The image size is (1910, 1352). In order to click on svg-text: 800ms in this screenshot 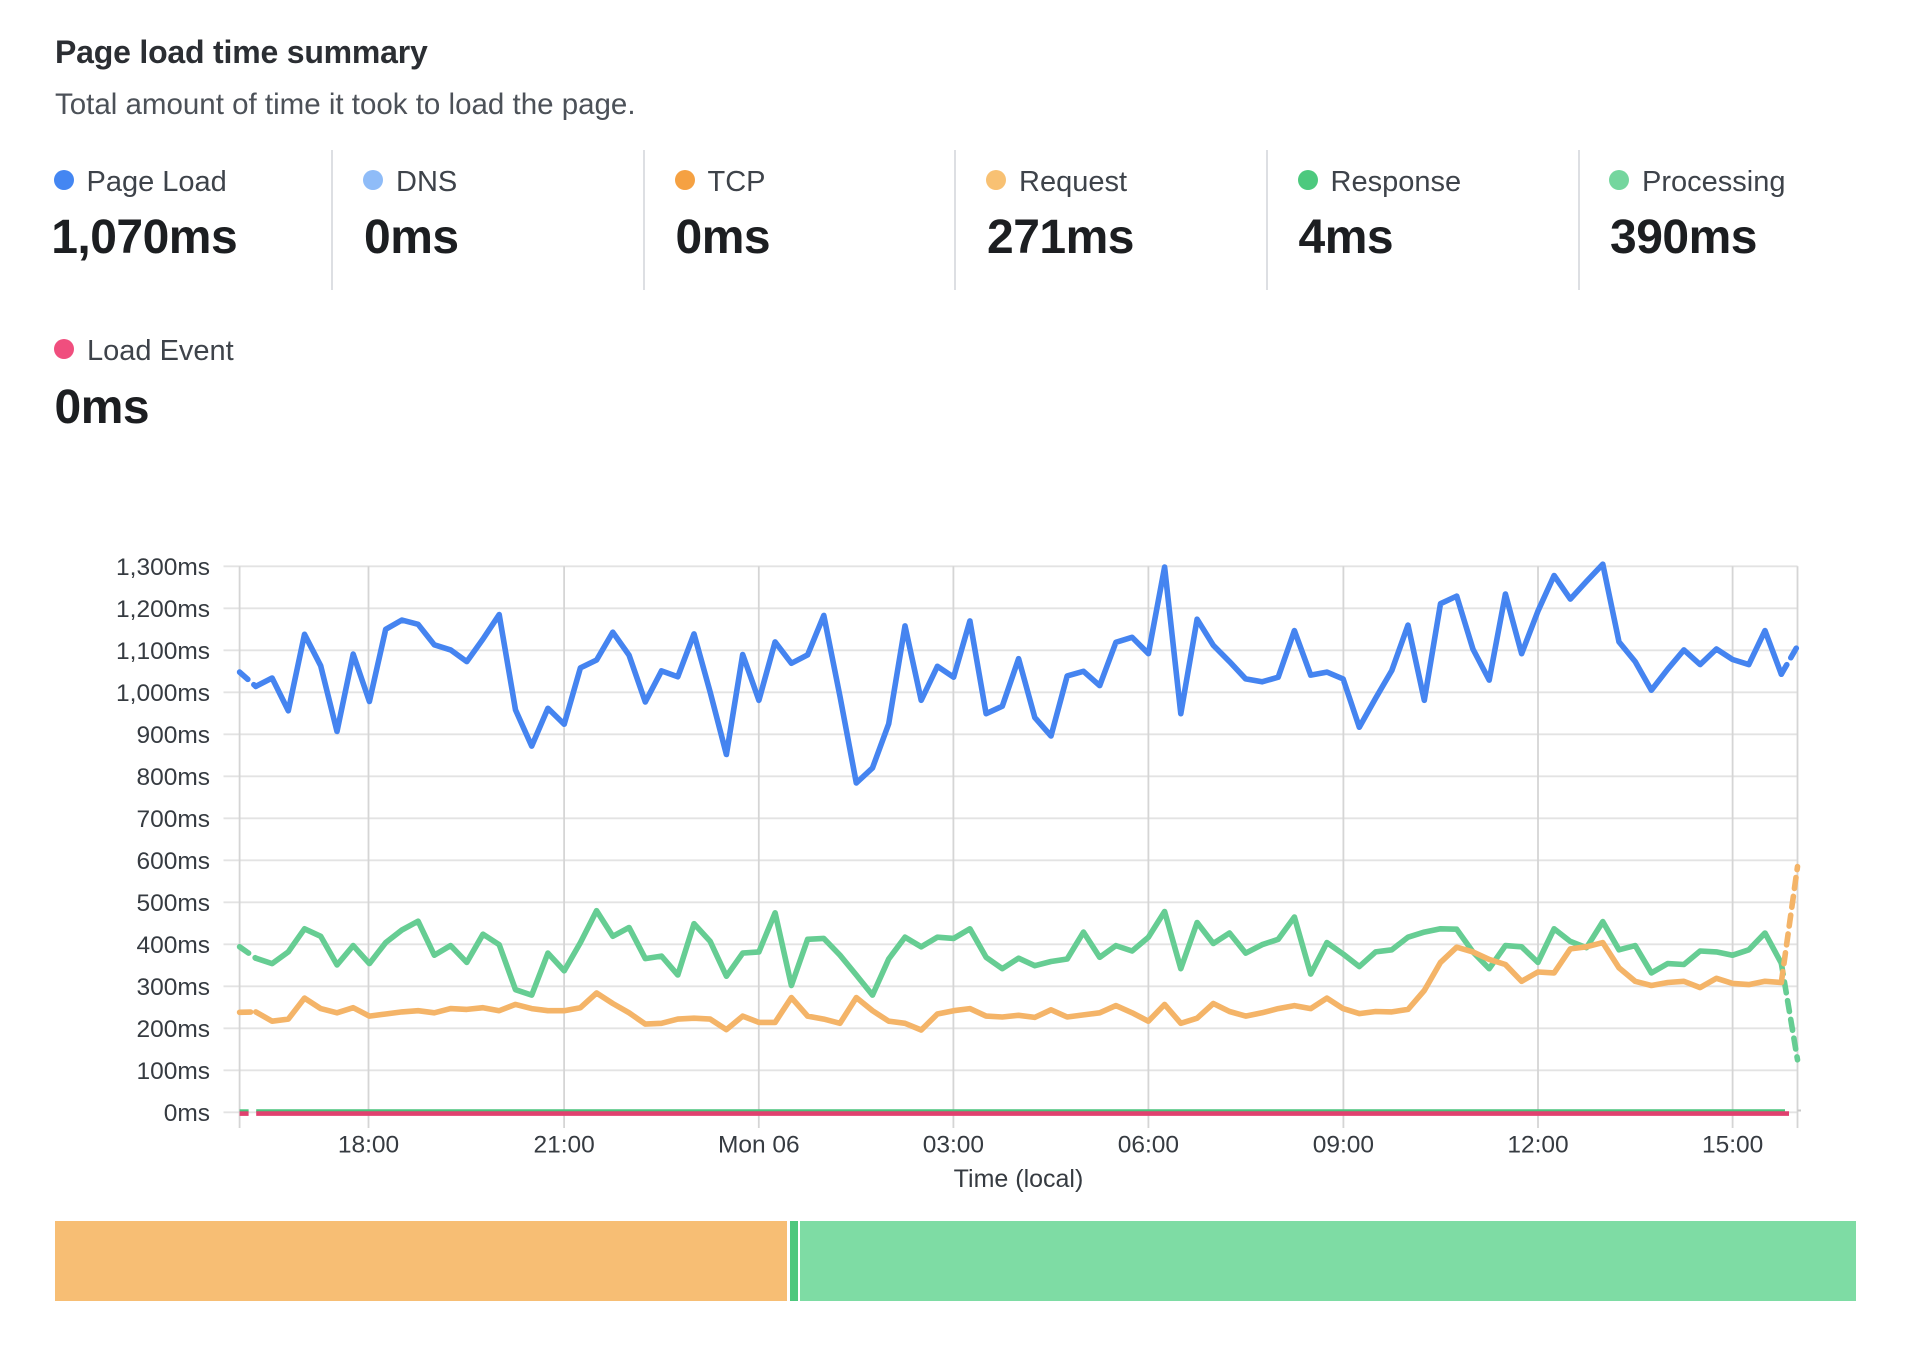, I will do `click(173, 777)`.